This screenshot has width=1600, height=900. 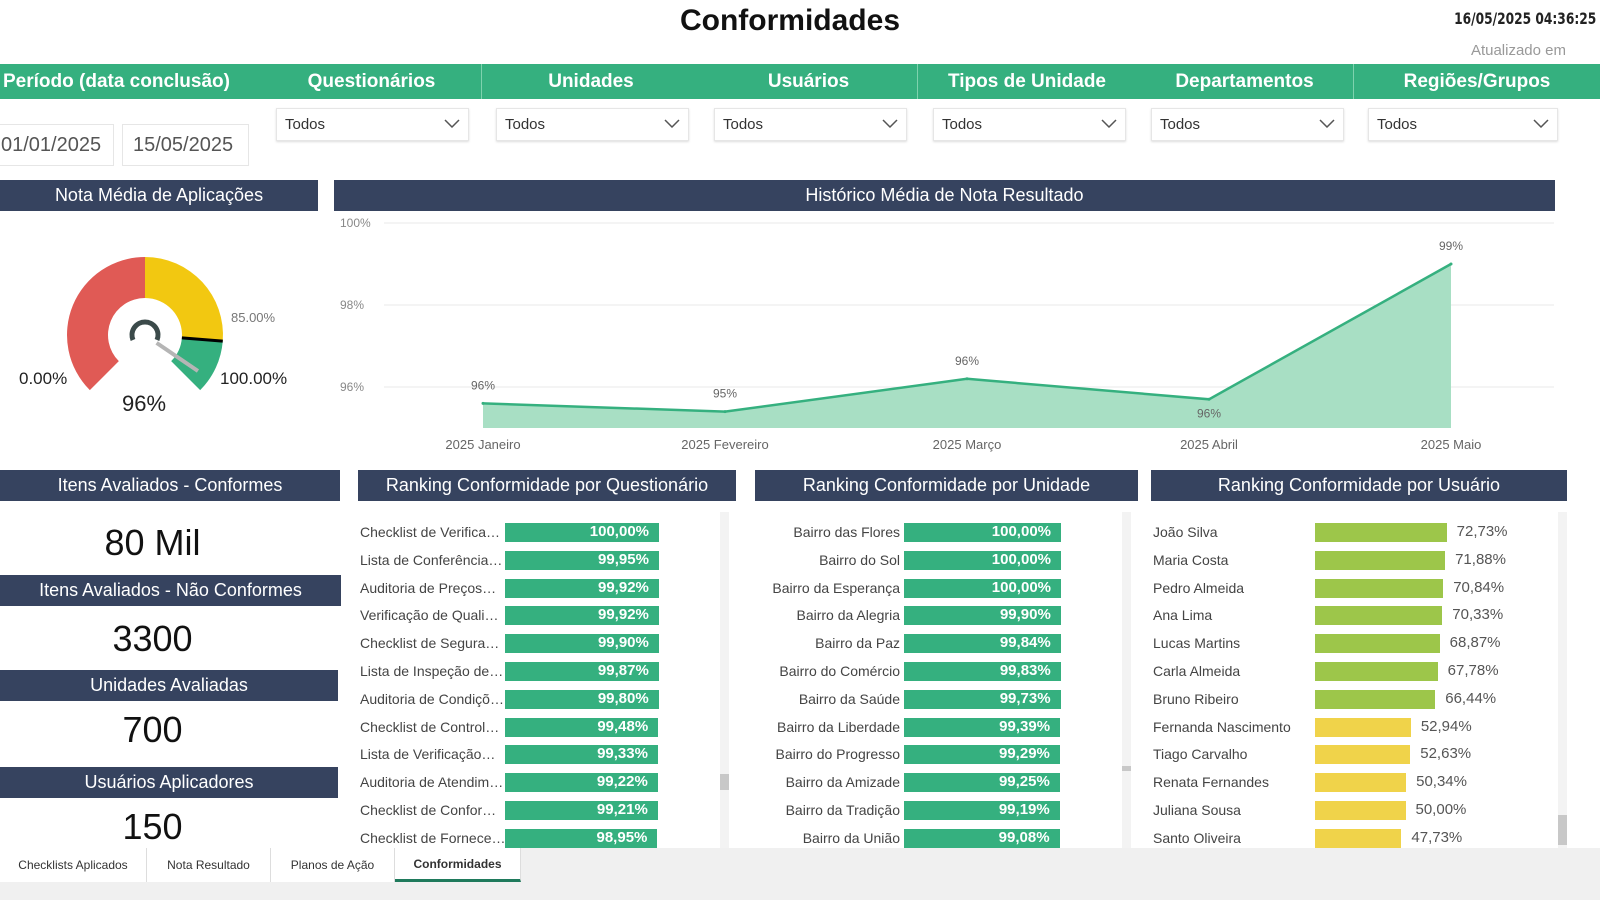 I want to click on dropdown-tipos-unidade: Todos, so click(x=1029, y=124).